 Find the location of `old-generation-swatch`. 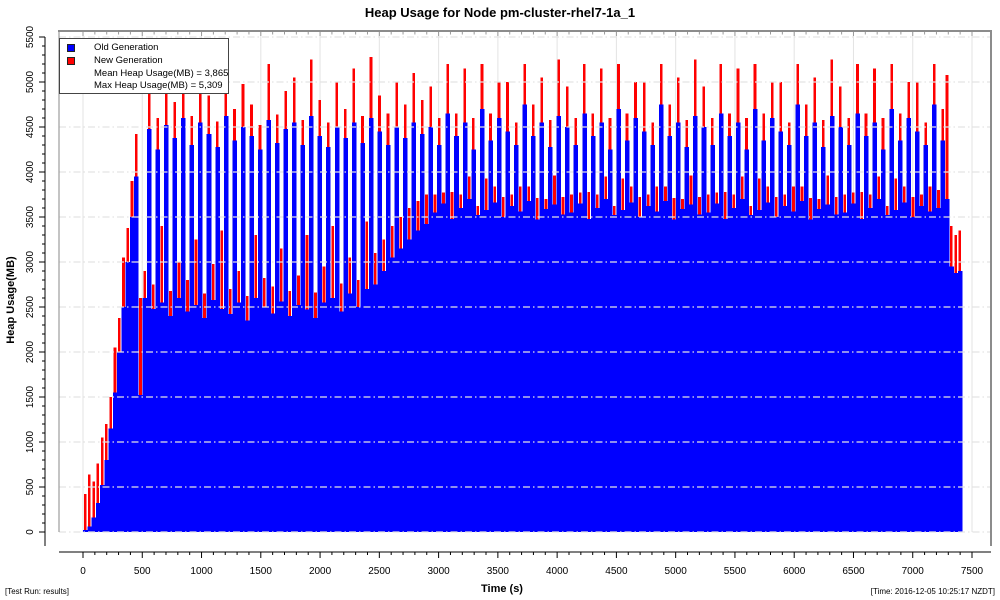

old-generation-swatch is located at coordinates (71, 48).